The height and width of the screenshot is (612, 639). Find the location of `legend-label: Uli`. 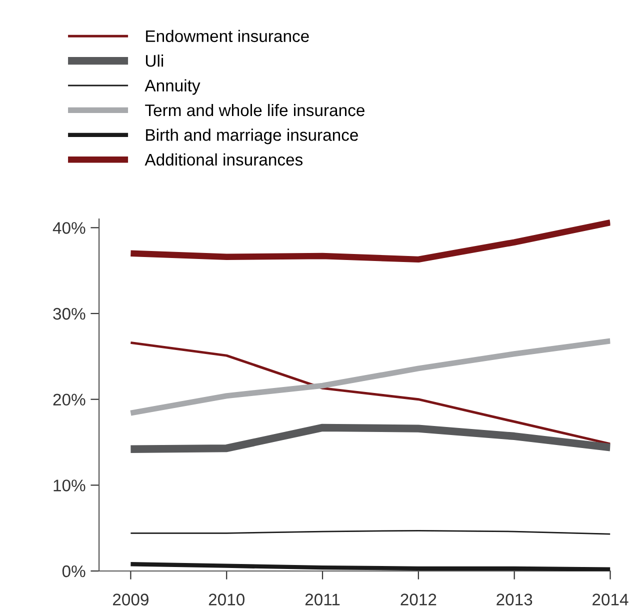

legend-label: Uli is located at coordinates (155, 60).